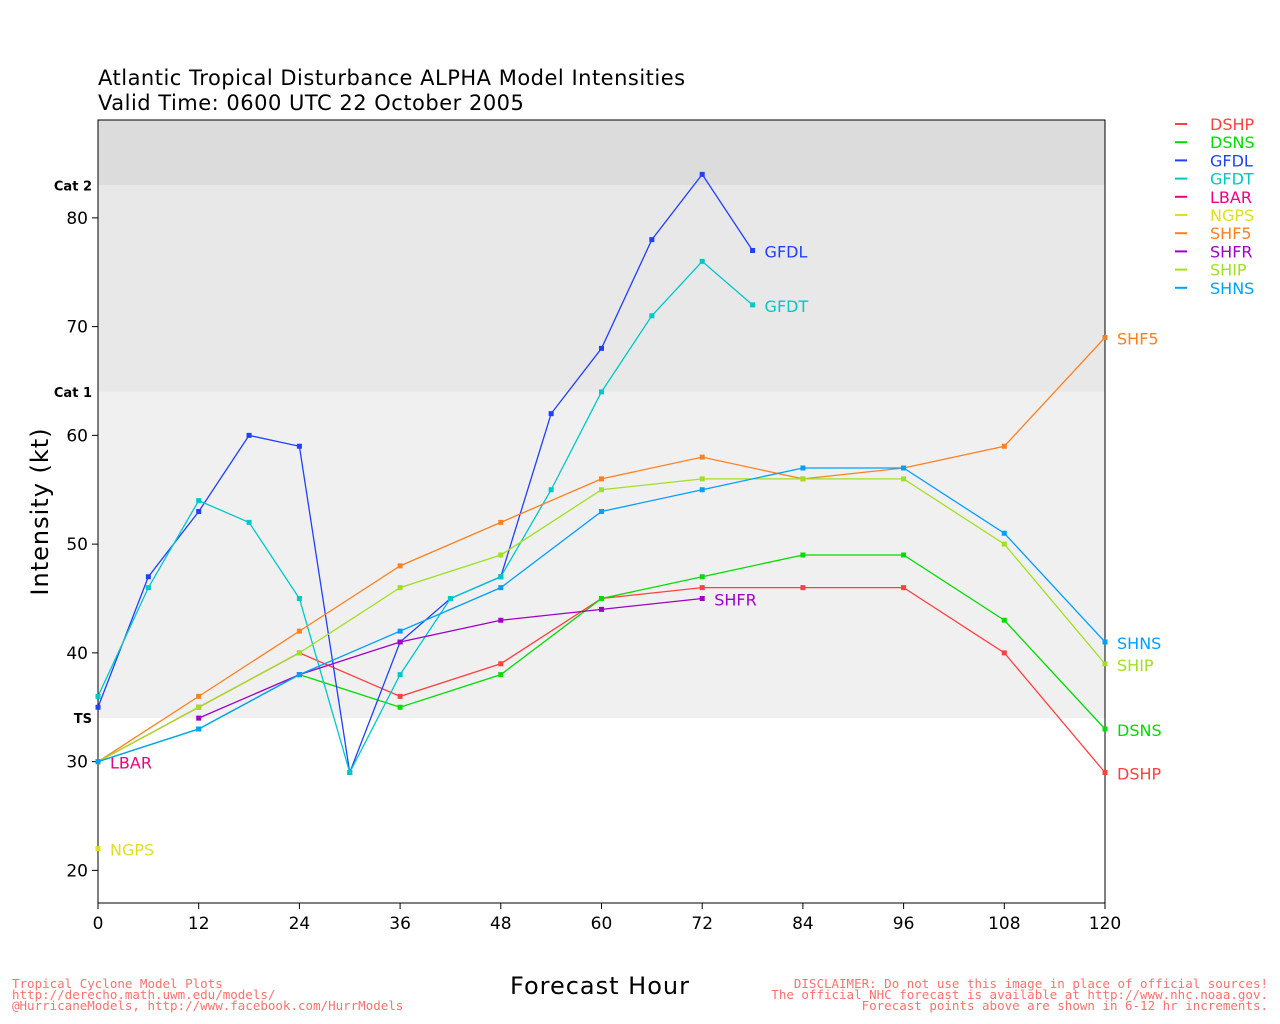  What do you see at coordinates (131, 763) in the screenshot?
I see `end-label-lbar: LBAR` at bounding box center [131, 763].